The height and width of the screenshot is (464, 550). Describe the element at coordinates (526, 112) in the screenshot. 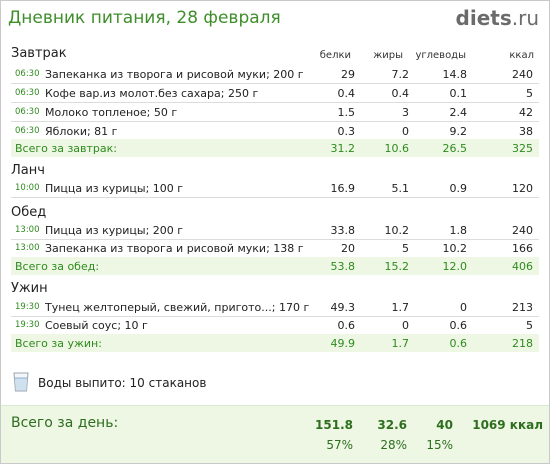

I see `food-kcal: 42` at that location.